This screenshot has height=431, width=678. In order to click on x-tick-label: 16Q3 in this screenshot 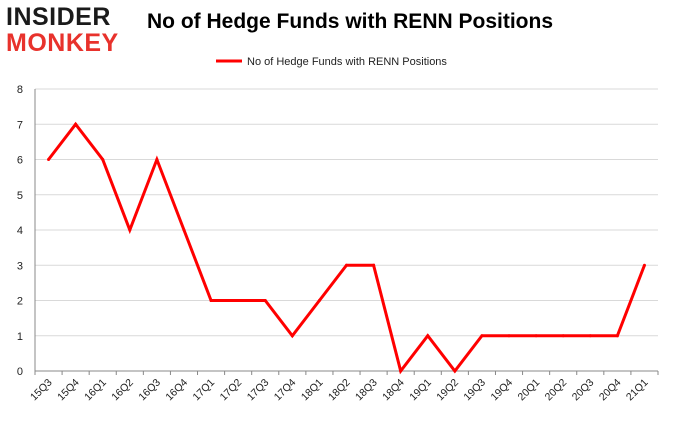, I will do `click(149, 390)`.